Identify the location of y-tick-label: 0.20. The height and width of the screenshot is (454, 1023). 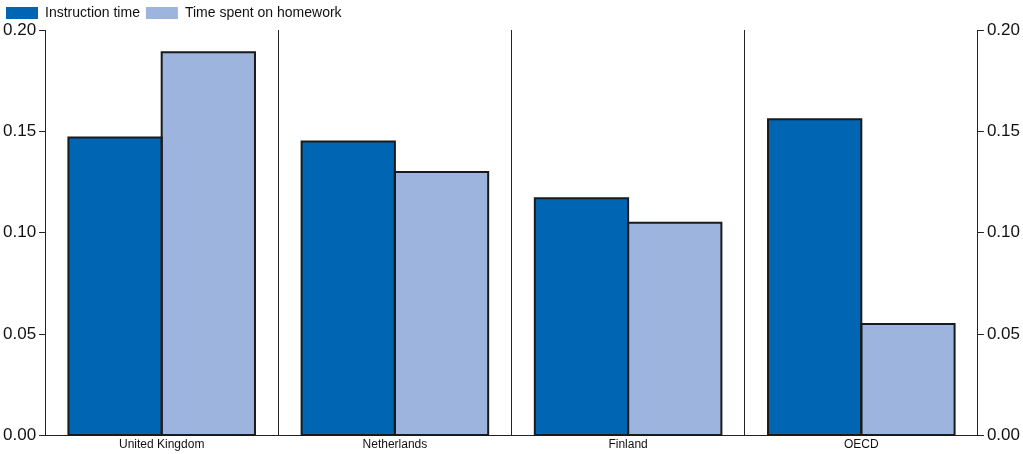
(19, 29).